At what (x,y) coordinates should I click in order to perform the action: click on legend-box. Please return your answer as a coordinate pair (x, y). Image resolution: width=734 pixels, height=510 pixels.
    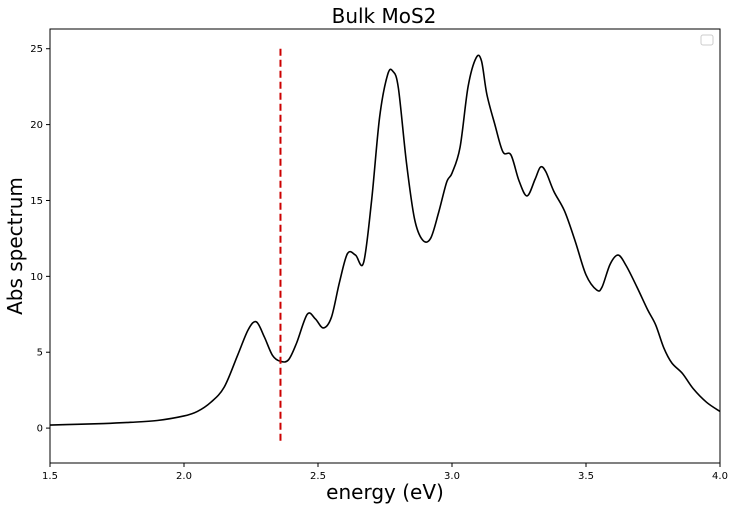
    Looking at the image, I should click on (707, 40).